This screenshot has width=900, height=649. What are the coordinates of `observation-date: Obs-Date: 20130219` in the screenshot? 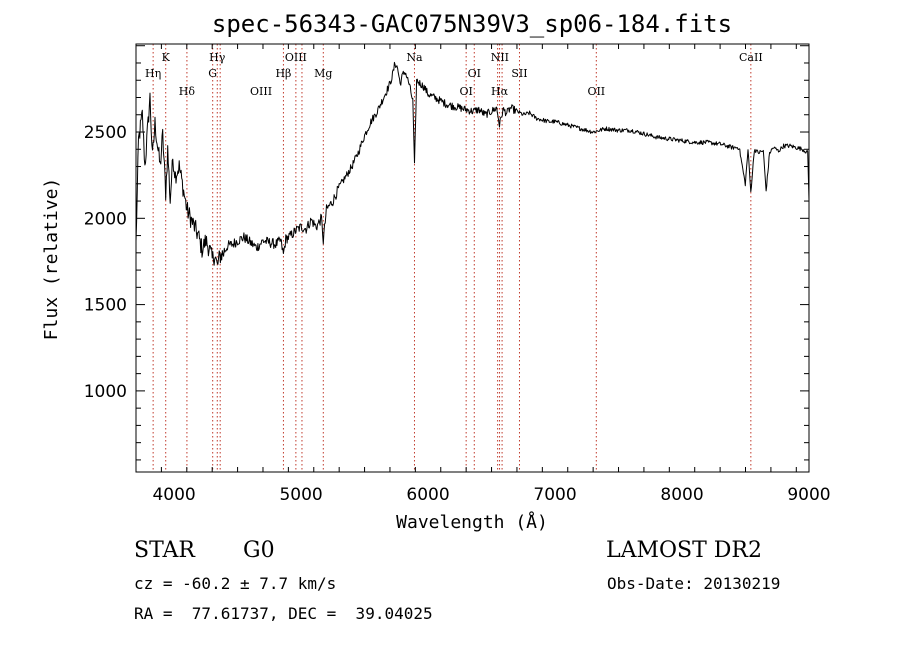 It's located at (694, 583).